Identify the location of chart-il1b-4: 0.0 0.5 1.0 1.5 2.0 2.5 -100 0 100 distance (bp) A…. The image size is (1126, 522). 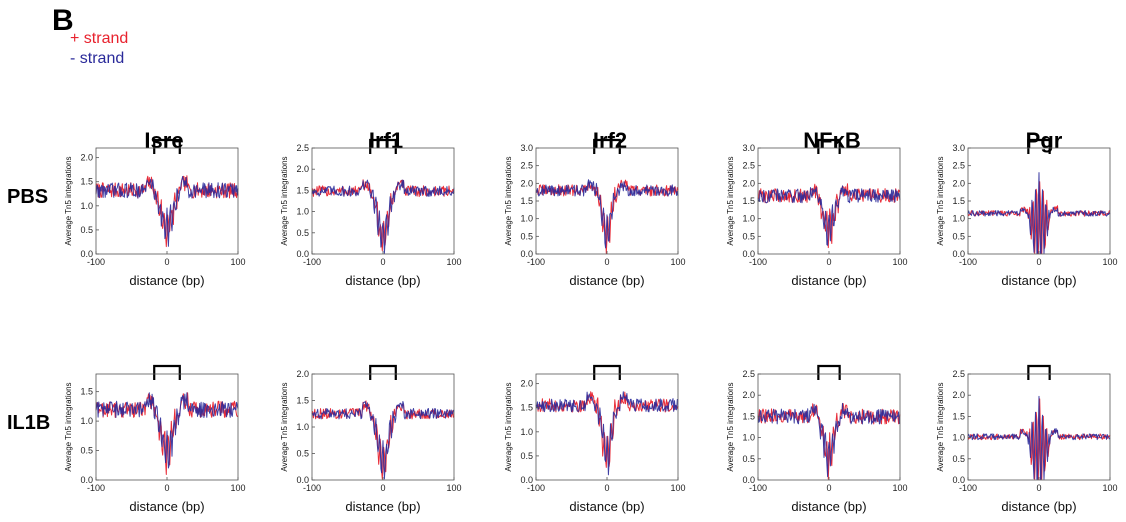
(1027, 439).